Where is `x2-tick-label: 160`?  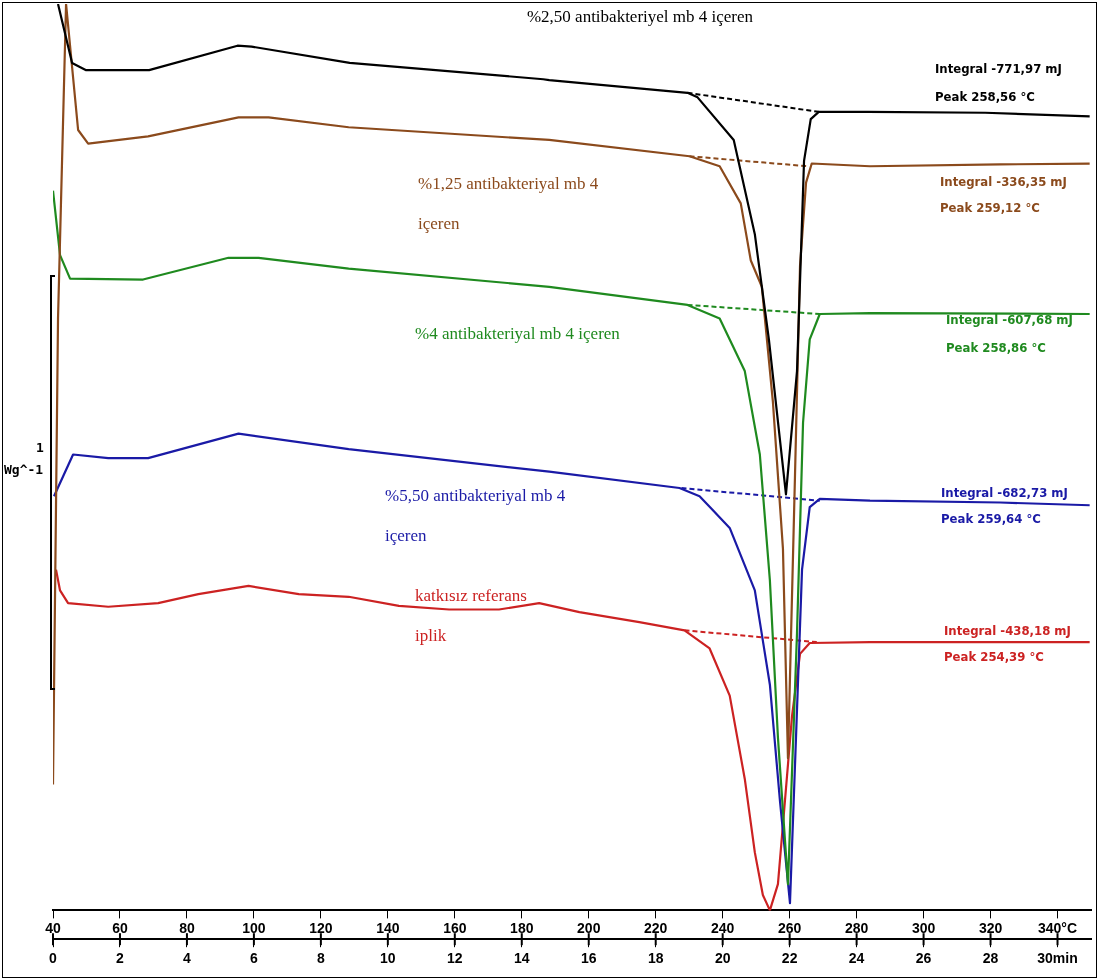 x2-tick-label: 160 is located at coordinates (455, 927).